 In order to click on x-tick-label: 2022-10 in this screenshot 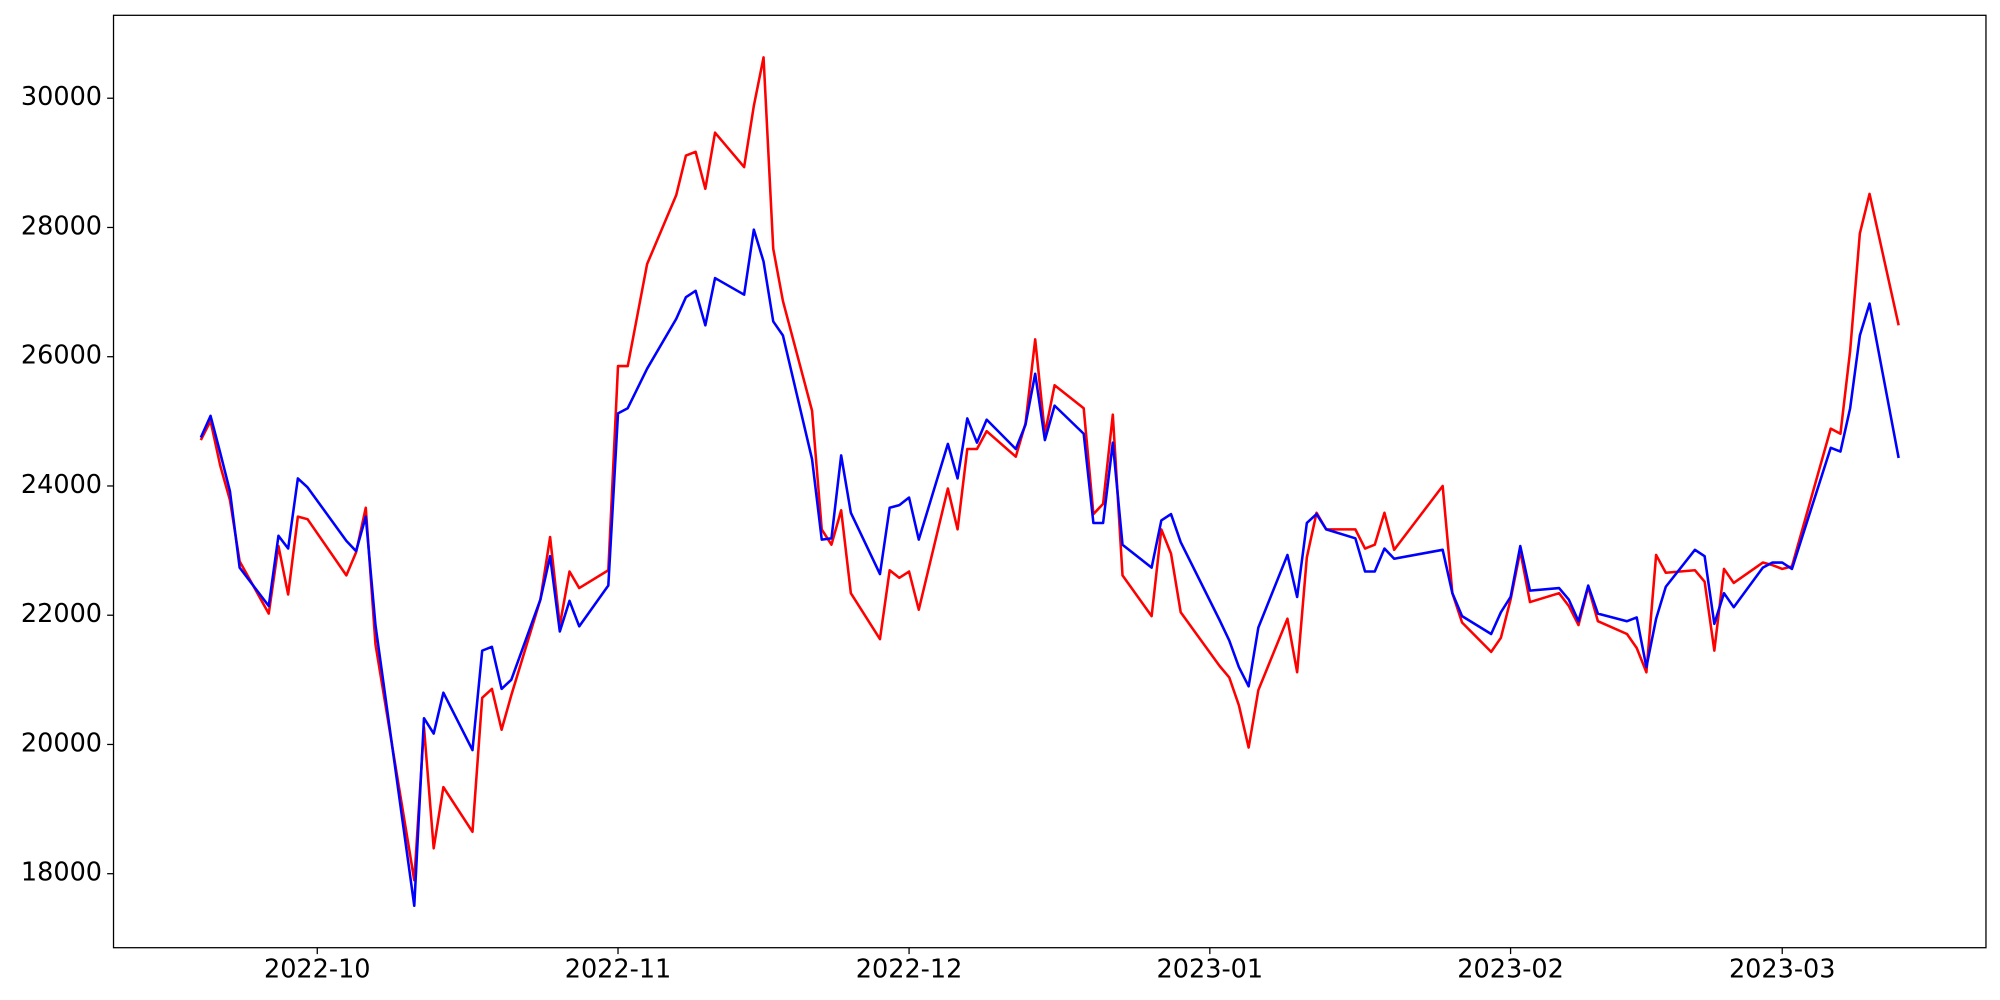, I will do `click(317, 970)`.